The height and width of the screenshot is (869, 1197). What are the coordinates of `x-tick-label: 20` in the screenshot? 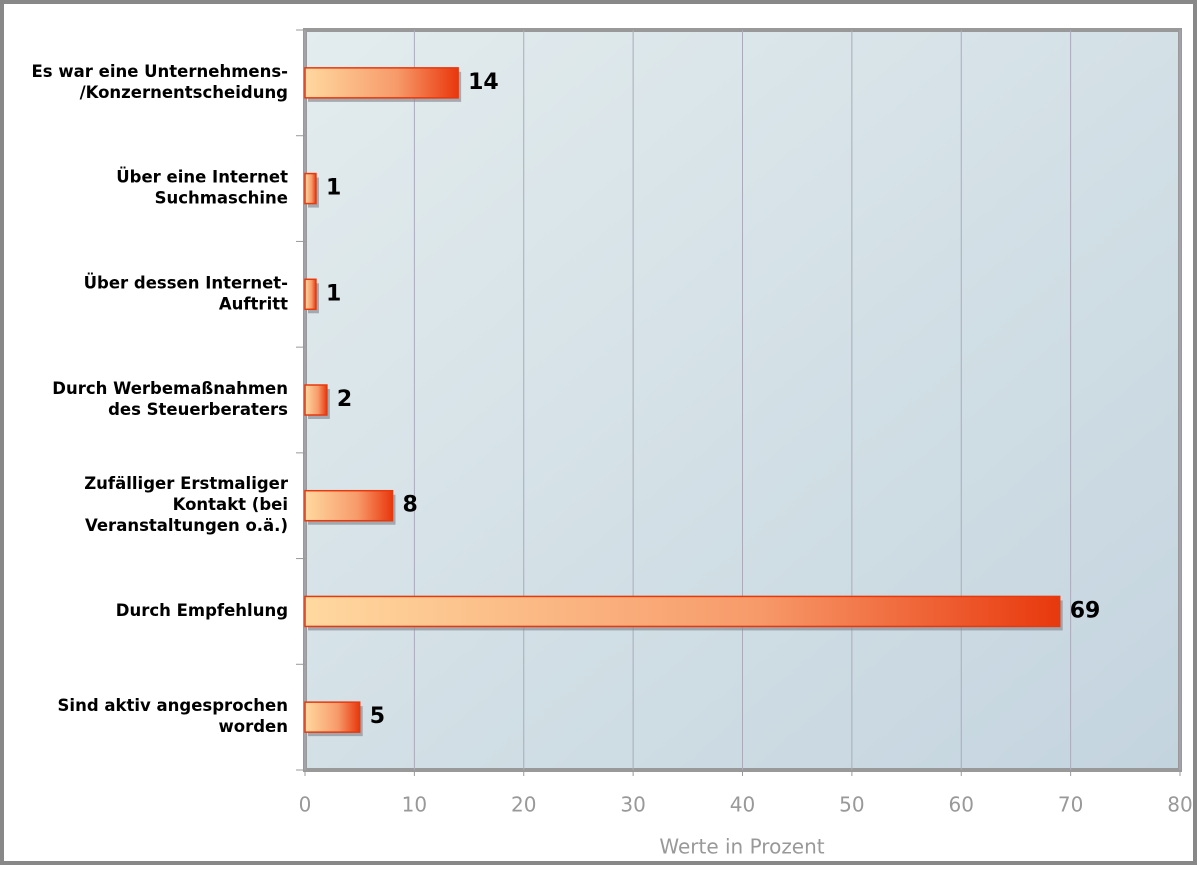 It's located at (523, 805).